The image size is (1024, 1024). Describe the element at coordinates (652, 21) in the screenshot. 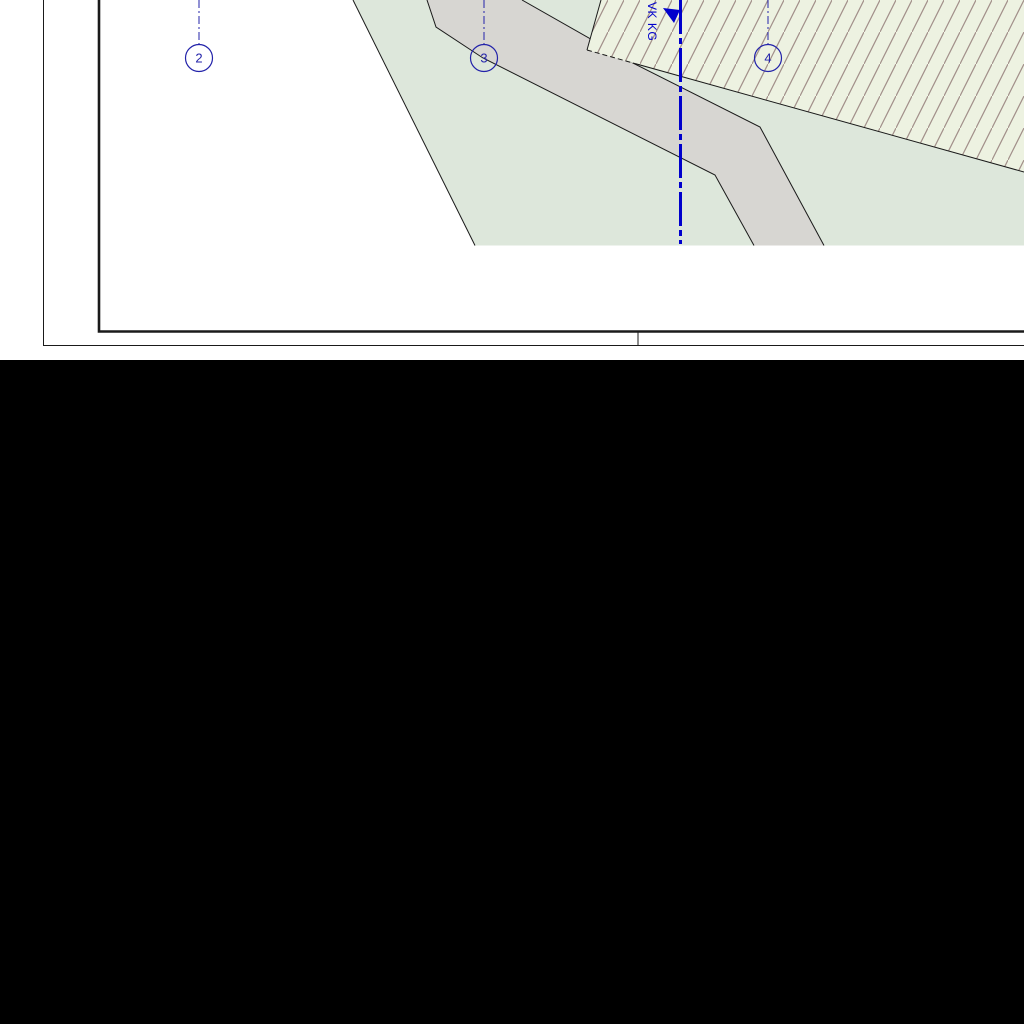

I see `pipe-label: VK KG` at that location.